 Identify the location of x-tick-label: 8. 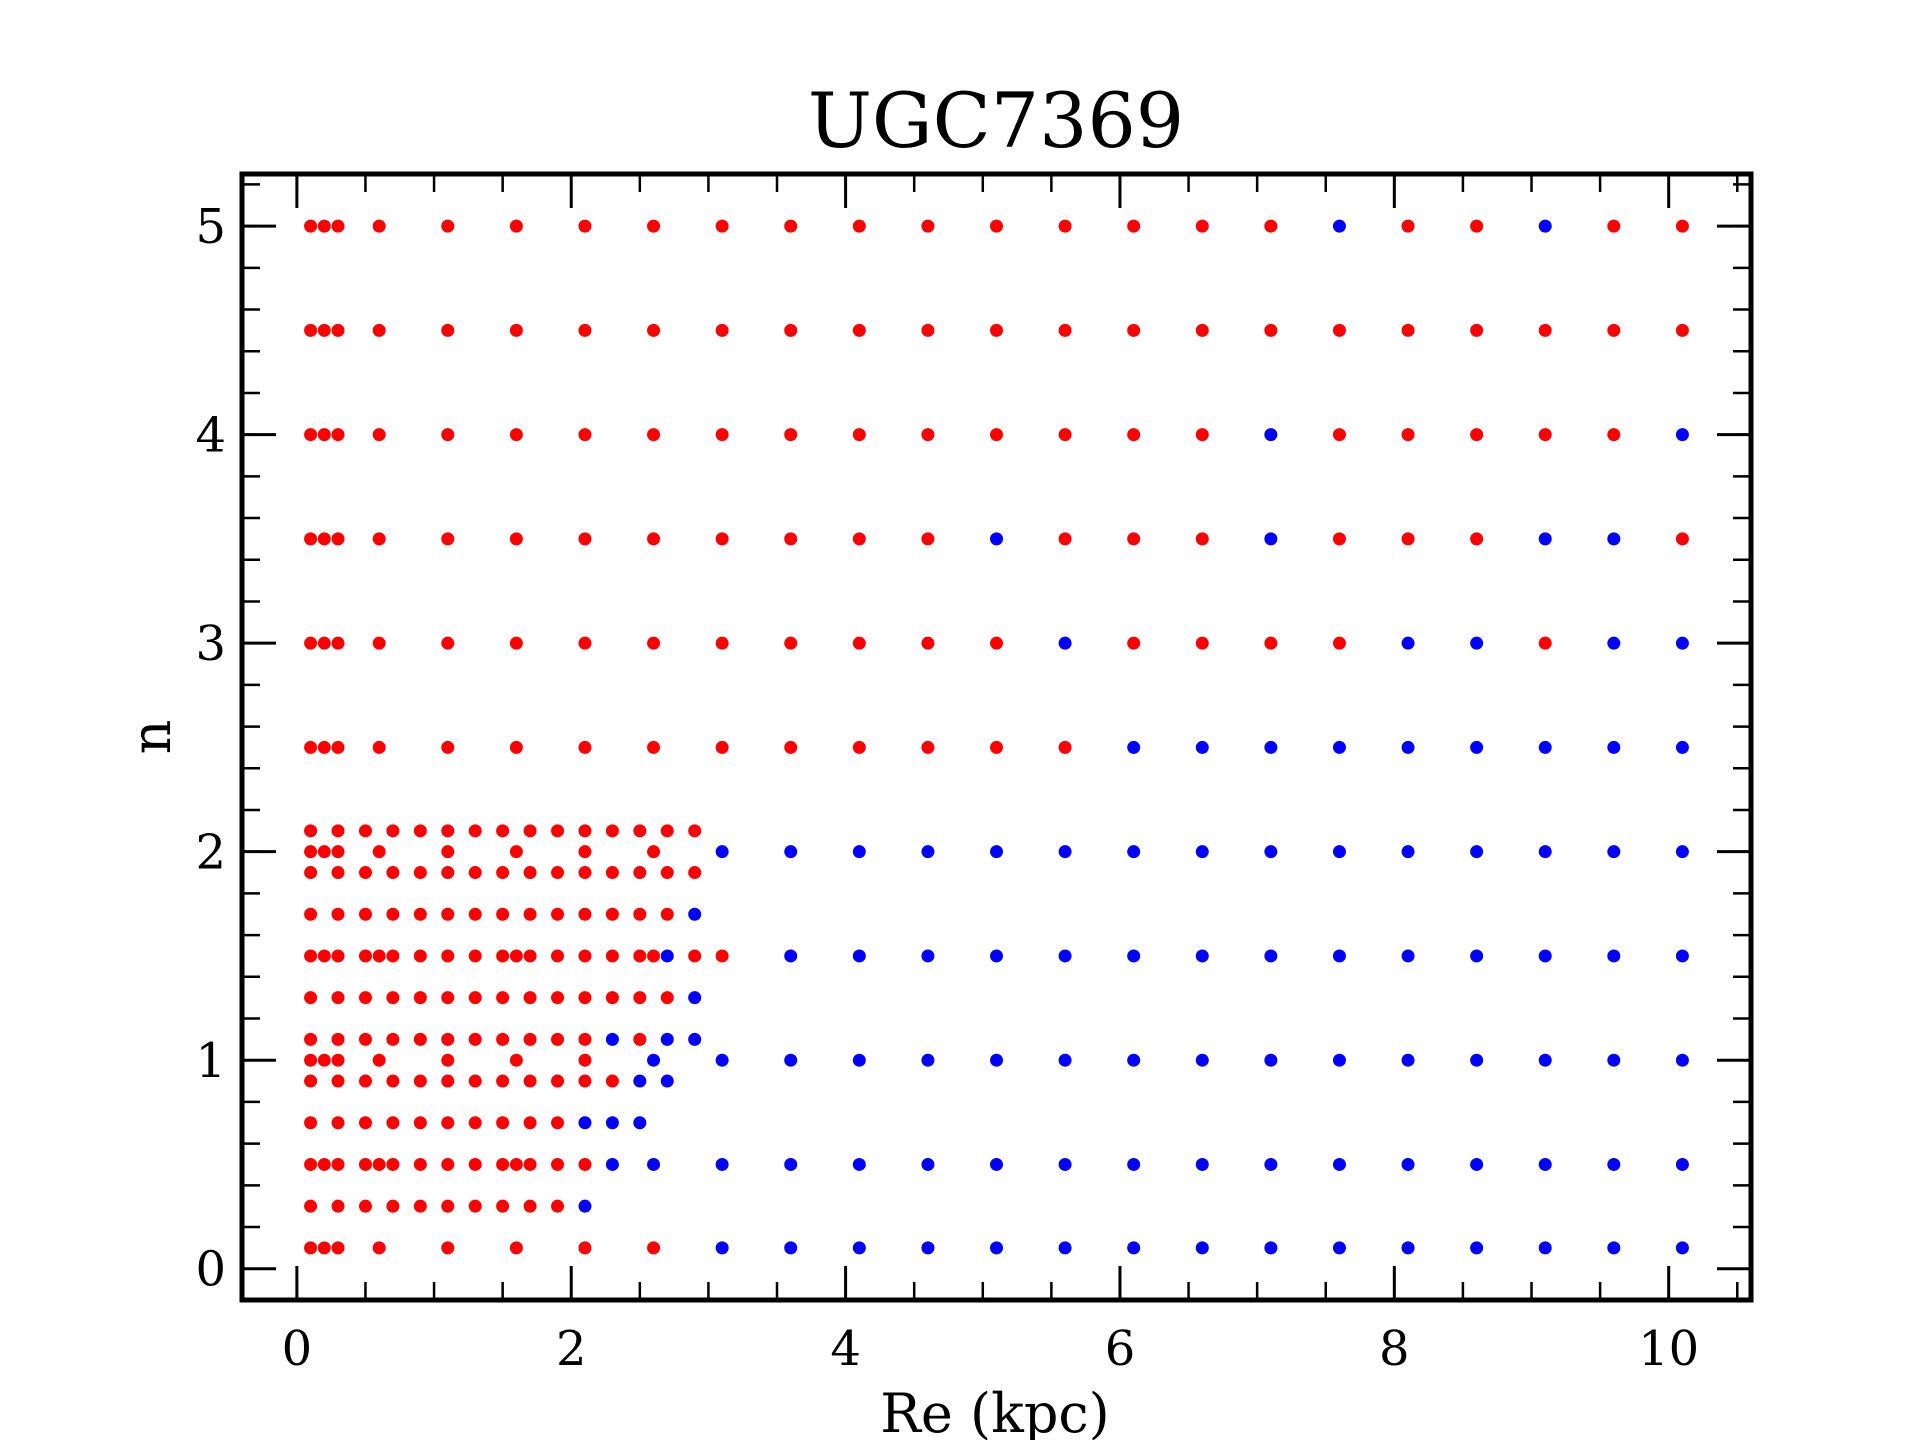
(1394, 1349).